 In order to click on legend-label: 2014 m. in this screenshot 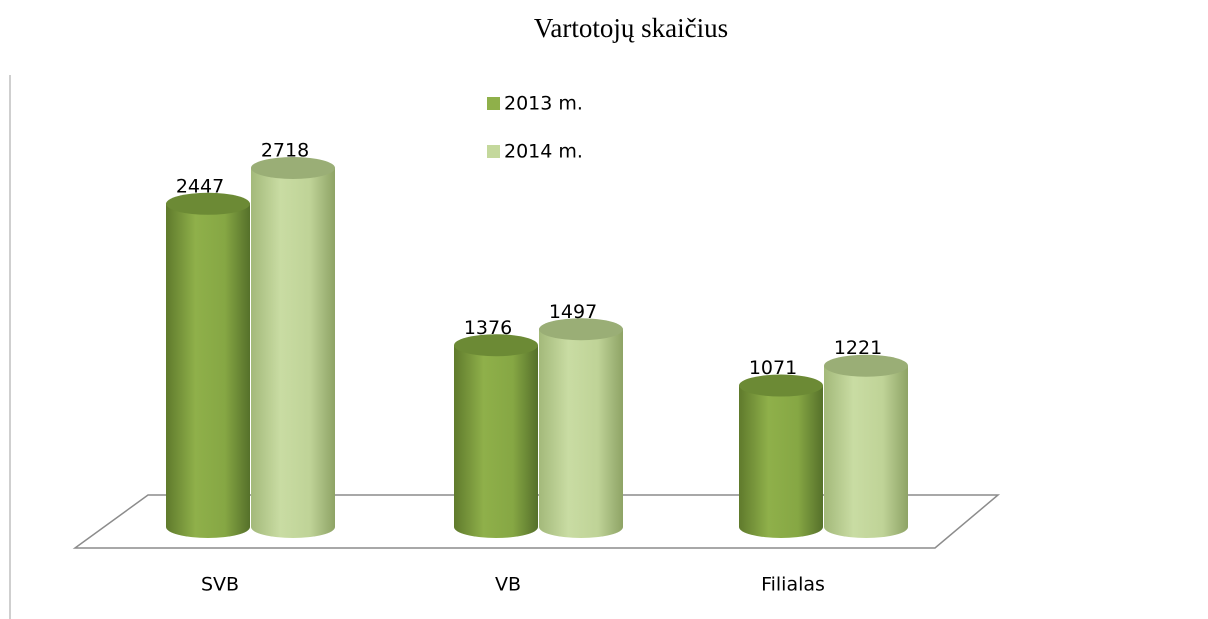, I will do `click(543, 152)`.